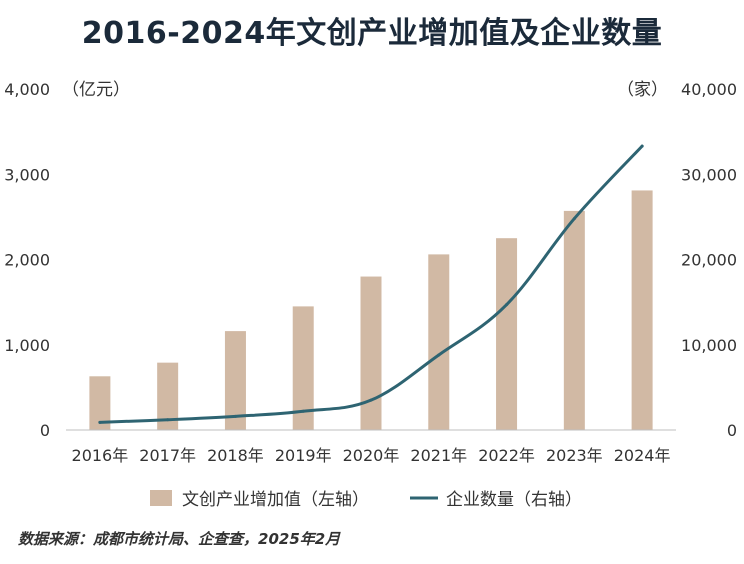  I want to click on right-tick-label: 0, so click(732, 430).